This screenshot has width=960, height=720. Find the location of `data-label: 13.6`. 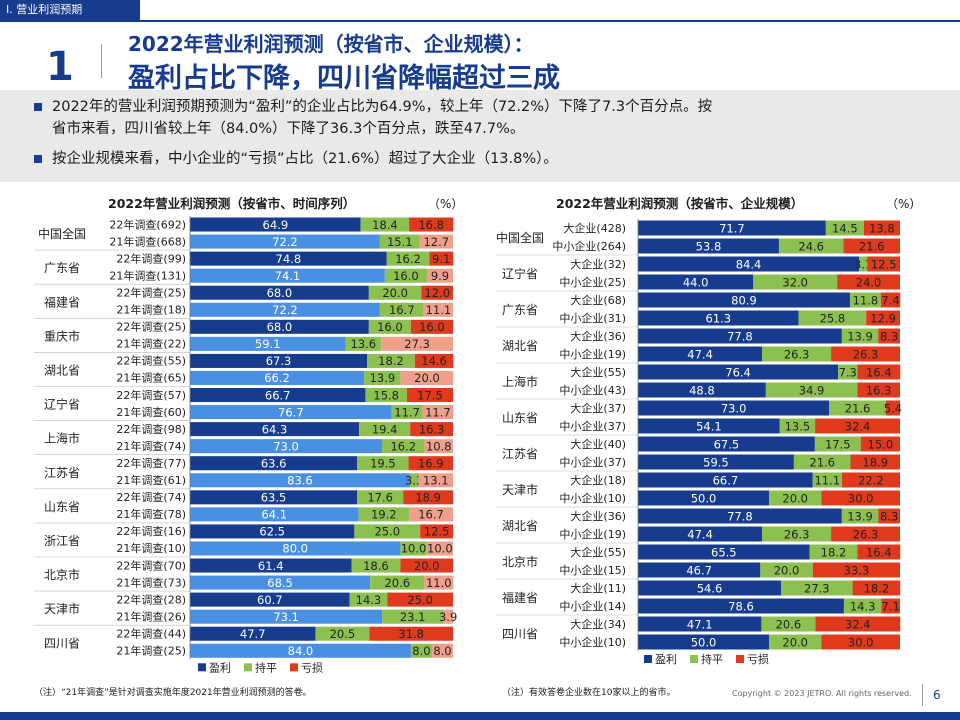

data-label: 13.6 is located at coordinates (364, 344).